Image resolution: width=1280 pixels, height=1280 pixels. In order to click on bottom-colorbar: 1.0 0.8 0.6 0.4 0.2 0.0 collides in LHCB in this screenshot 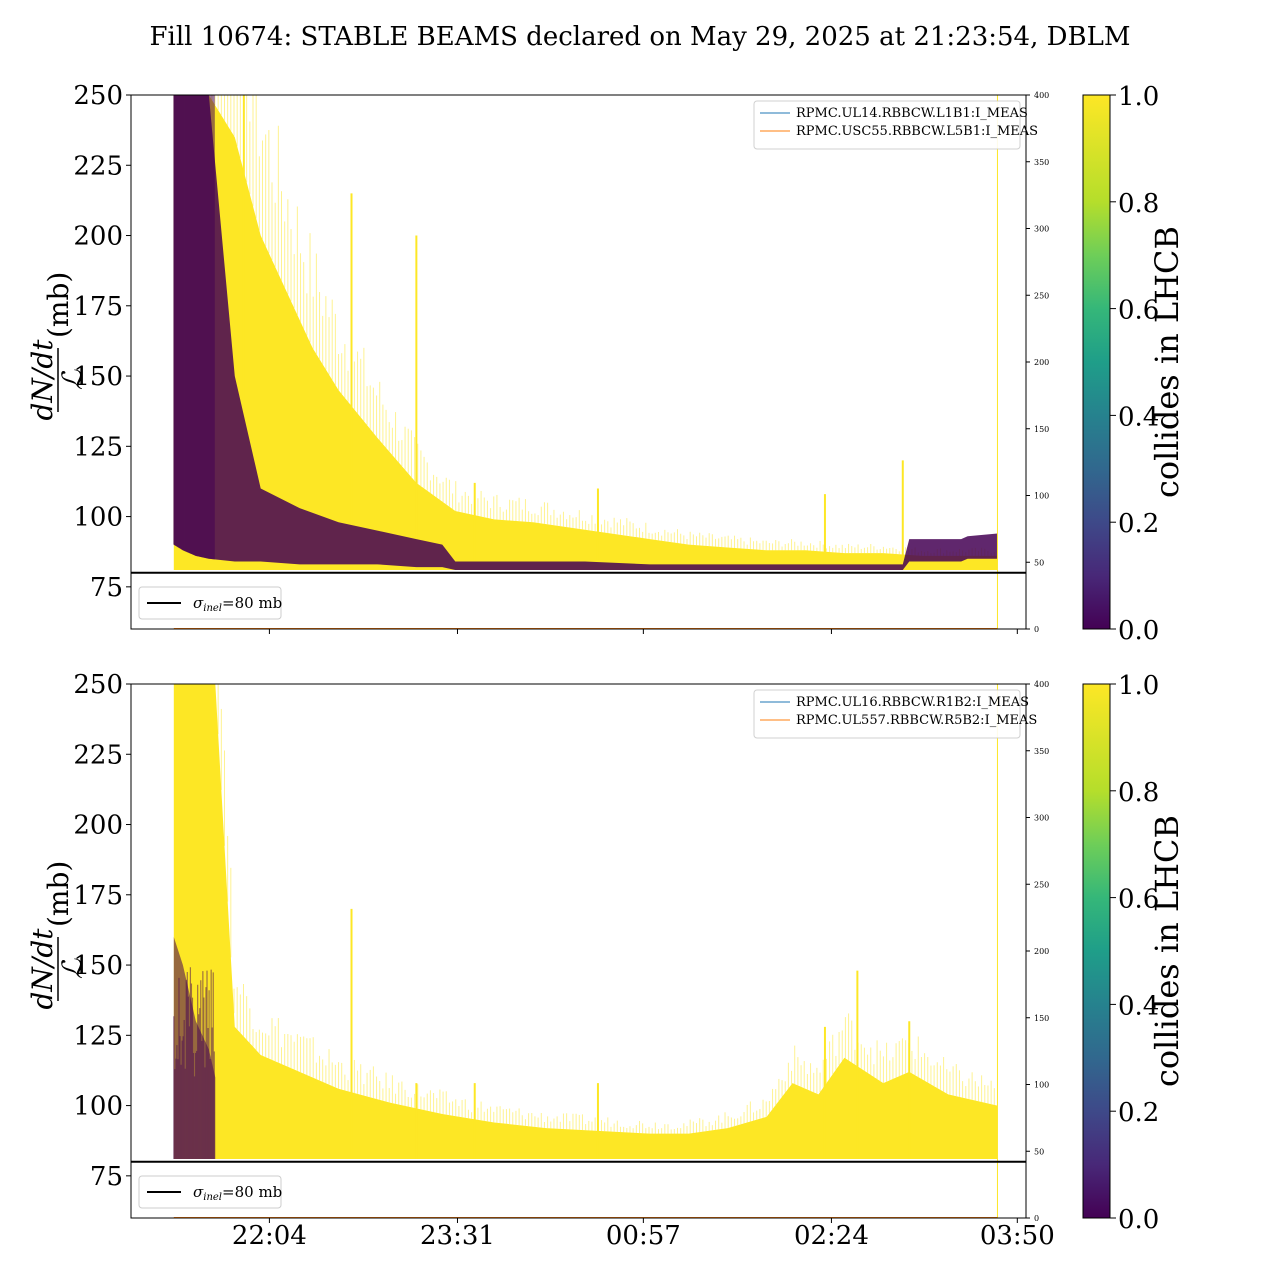, I will do `click(1134, 953)`.